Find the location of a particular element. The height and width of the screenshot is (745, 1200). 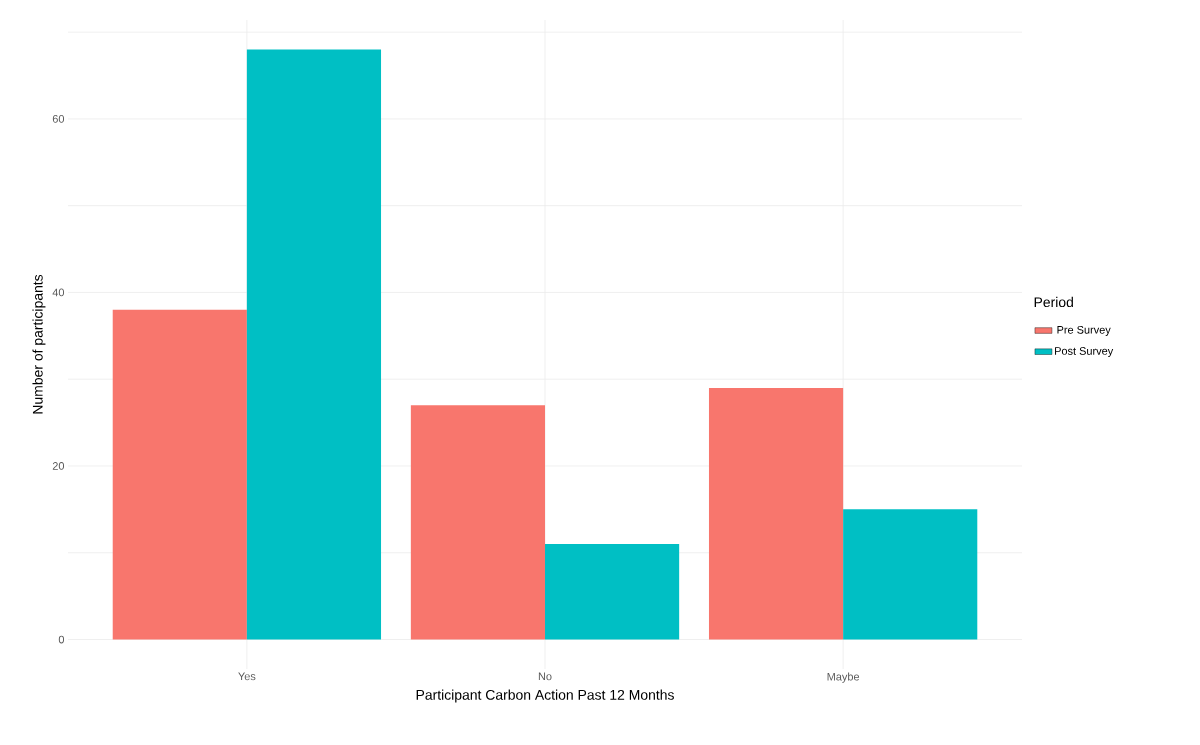

x-tick-label: Yes is located at coordinates (247, 676).